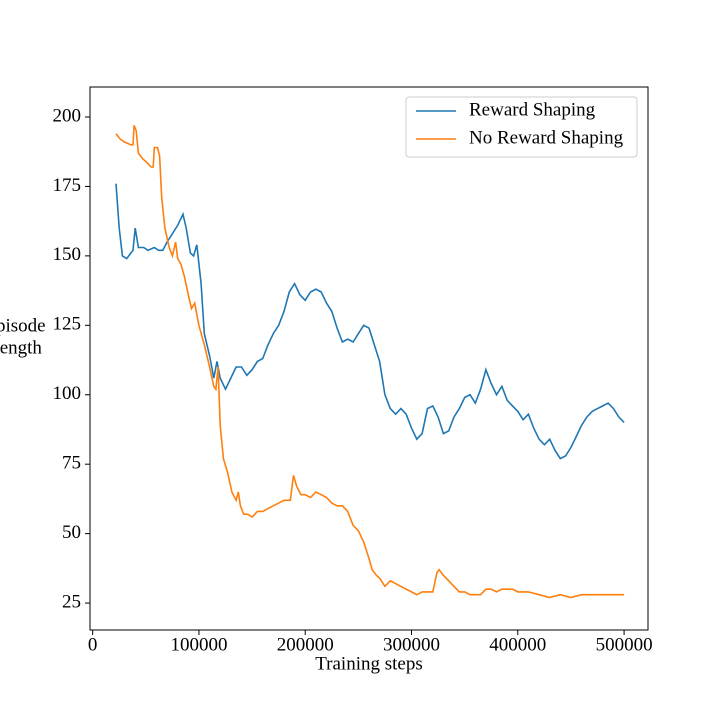 The image size is (720, 720). What do you see at coordinates (67, 393) in the screenshot?
I see `y-tick-label: 100` at bounding box center [67, 393].